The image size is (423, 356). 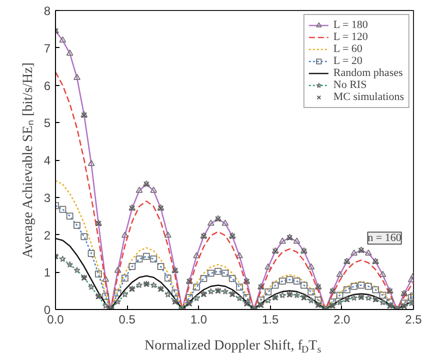 What do you see at coordinates (55, 319) in the screenshot?
I see `x-tick-label: 0.0` at bounding box center [55, 319].